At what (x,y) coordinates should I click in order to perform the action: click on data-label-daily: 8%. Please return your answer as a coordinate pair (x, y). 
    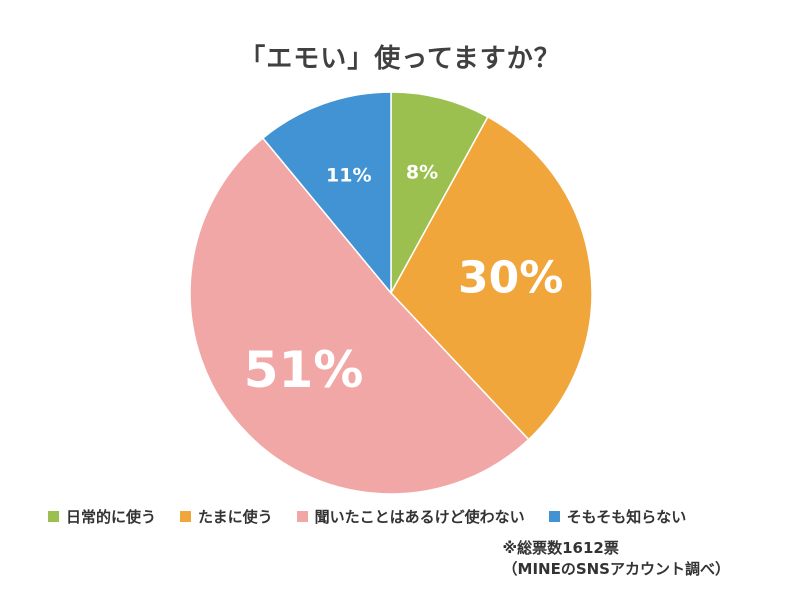
    Looking at the image, I should click on (422, 172).